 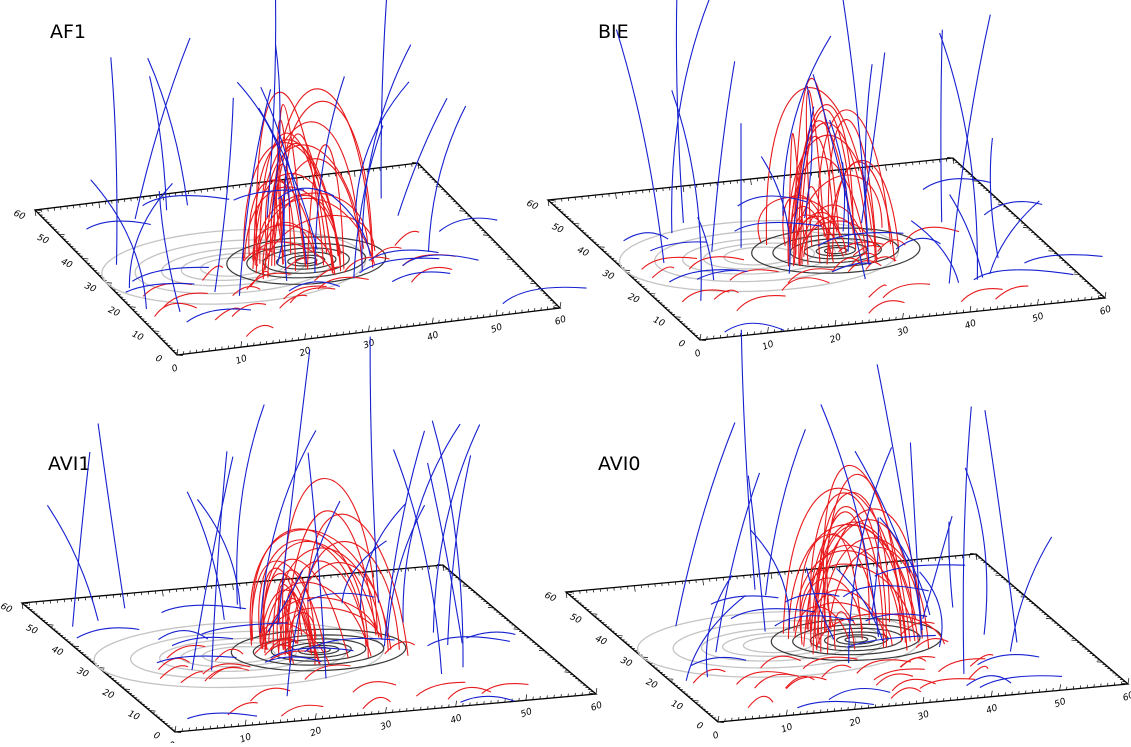 I want to click on x-tick-label: 40, so click(x=971, y=324).